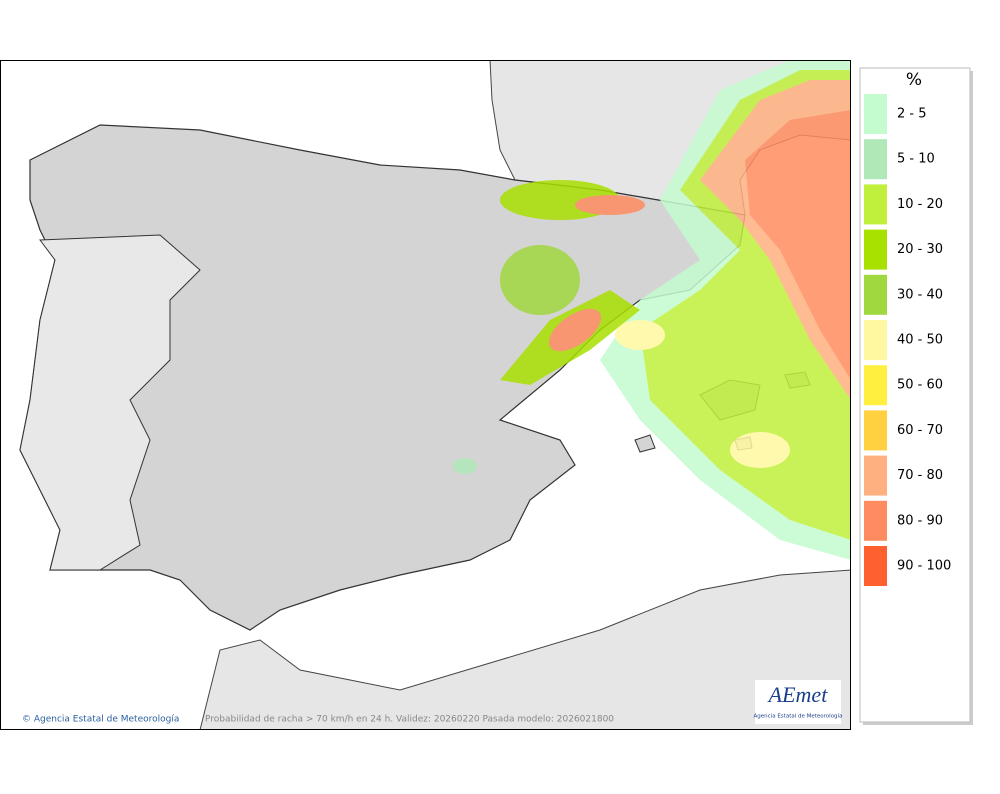 The height and width of the screenshot is (794, 1000). What do you see at coordinates (920, 204) in the screenshot?
I see `legend-label: 10 - 20` at bounding box center [920, 204].